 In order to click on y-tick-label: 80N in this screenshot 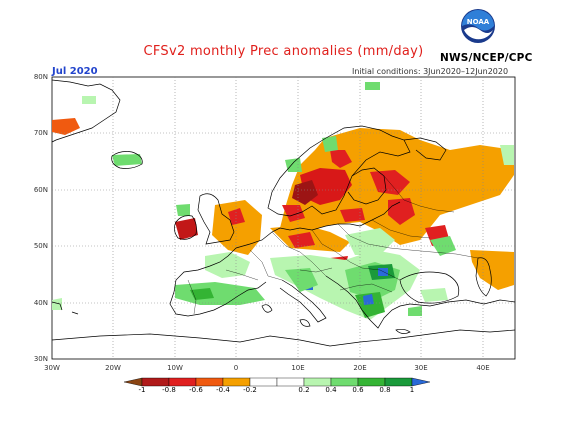, I will do `click(40, 77)`.